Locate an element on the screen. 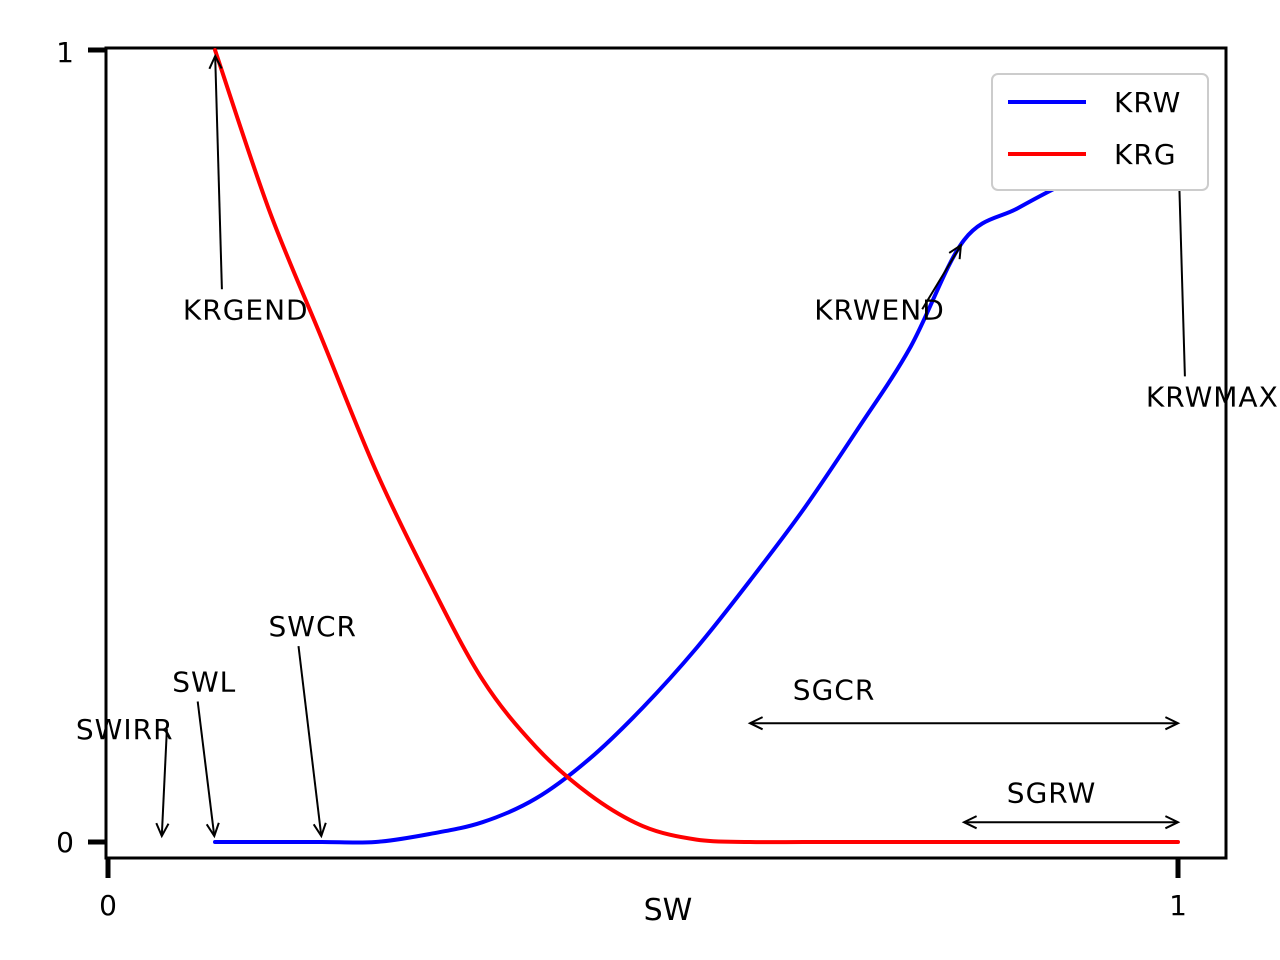 The width and height of the screenshot is (1280, 960). annotation-arrow-swcr is located at coordinates (310, 741).